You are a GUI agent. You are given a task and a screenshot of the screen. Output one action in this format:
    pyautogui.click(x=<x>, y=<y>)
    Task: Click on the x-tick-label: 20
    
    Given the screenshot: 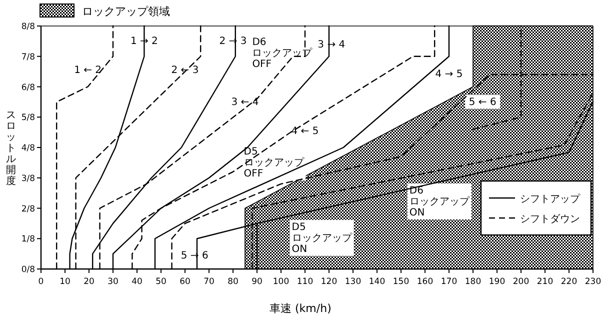 What is the action you would take?
    pyautogui.click(x=89, y=282)
    